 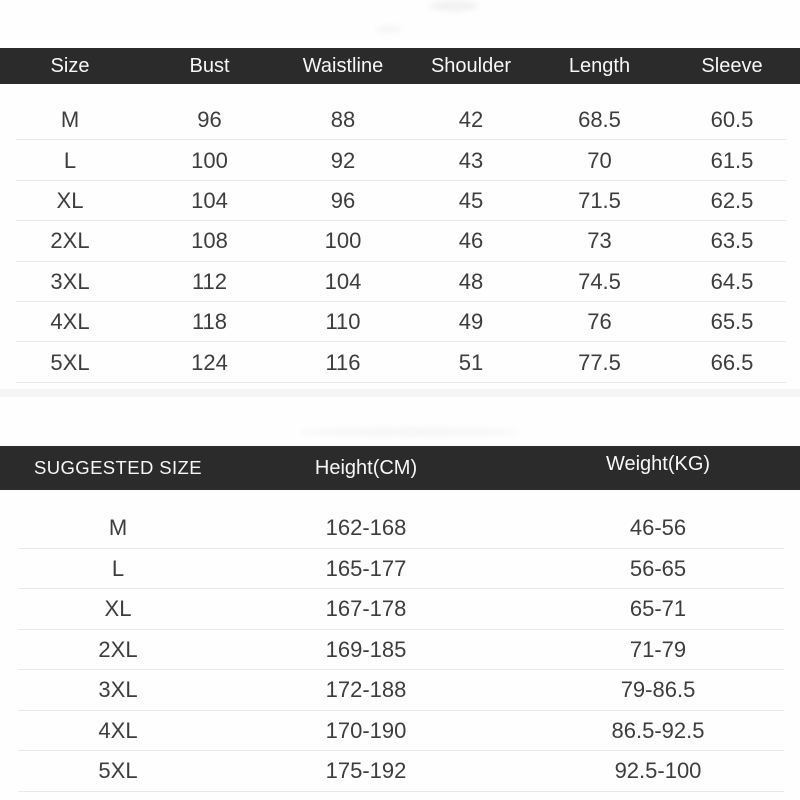 What do you see at coordinates (471, 120) in the screenshot?
I see `cell-shoulder: 42` at bounding box center [471, 120].